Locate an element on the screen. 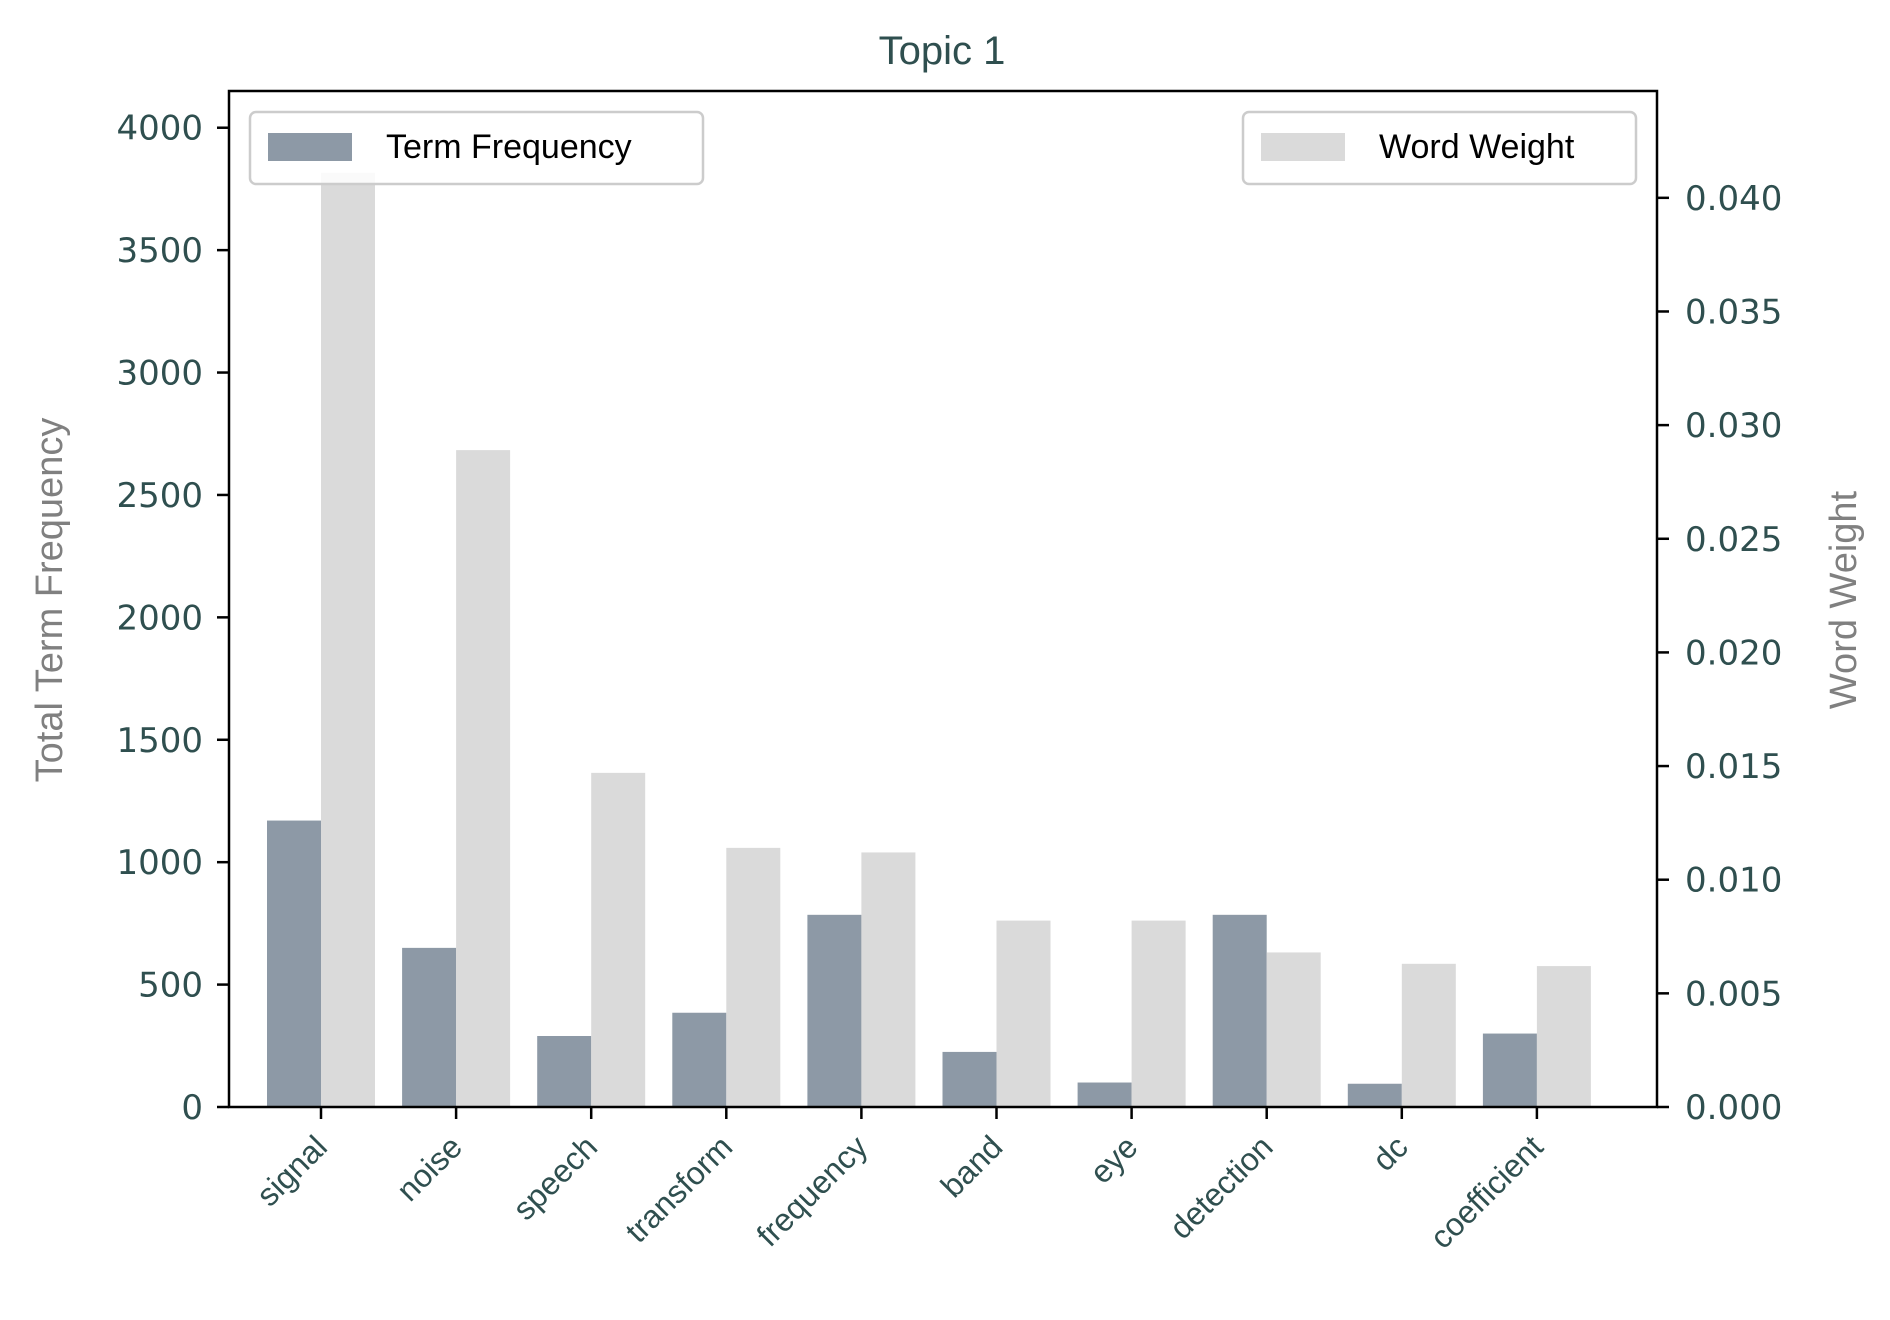  chart-title: Topic 1 is located at coordinates (942, 51).